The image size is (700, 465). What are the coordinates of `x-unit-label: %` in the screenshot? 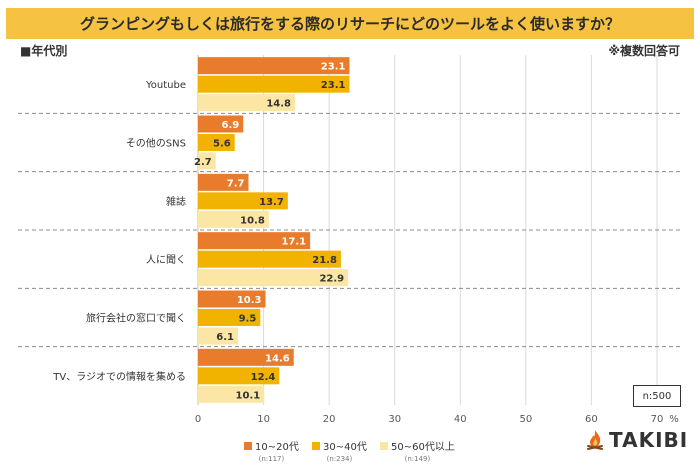 It's located at (674, 419).